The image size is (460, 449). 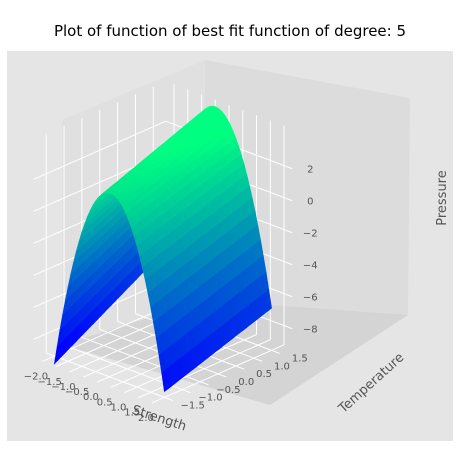 What do you see at coordinates (264, 374) in the screenshot?
I see `y-tick-label: 0.5` at bounding box center [264, 374].